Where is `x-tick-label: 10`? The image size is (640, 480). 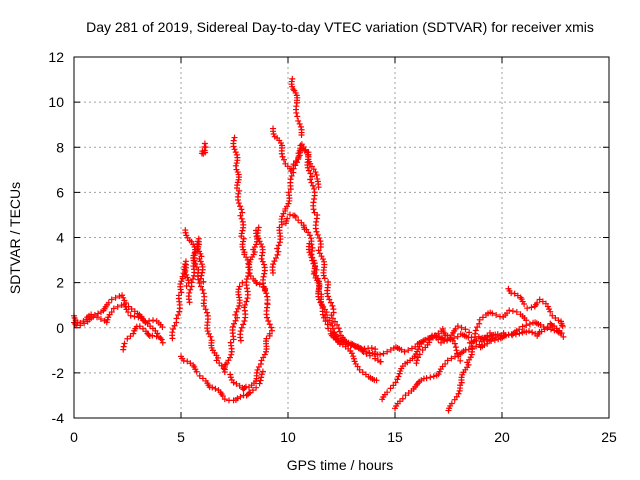
x-tick-label: 10 is located at coordinates (288, 437).